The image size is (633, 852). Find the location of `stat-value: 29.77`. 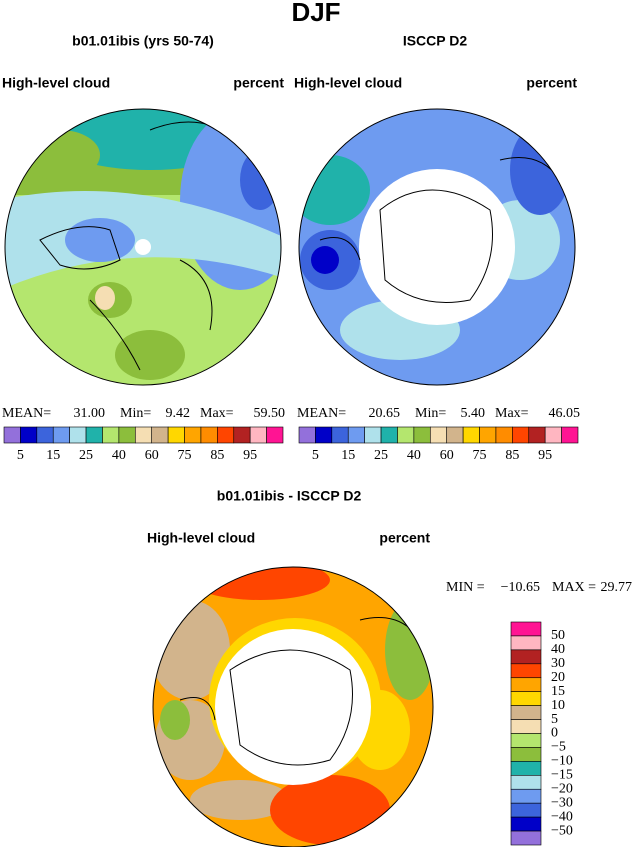

stat-value: 29.77 is located at coordinates (617, 587).